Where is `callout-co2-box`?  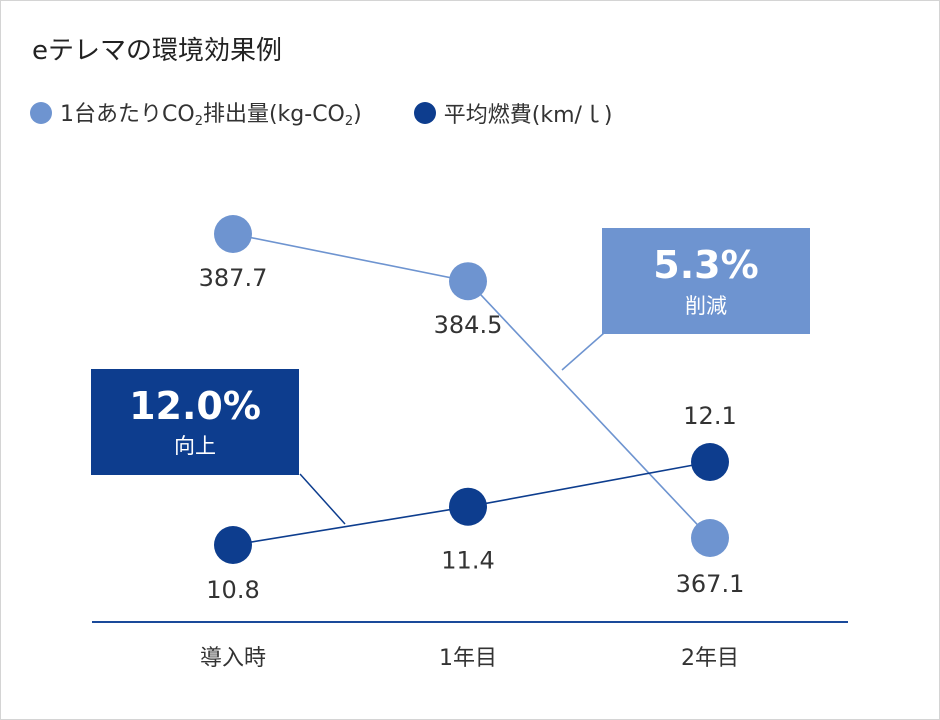
callout-co2-box is located at coordinates (706, 281).